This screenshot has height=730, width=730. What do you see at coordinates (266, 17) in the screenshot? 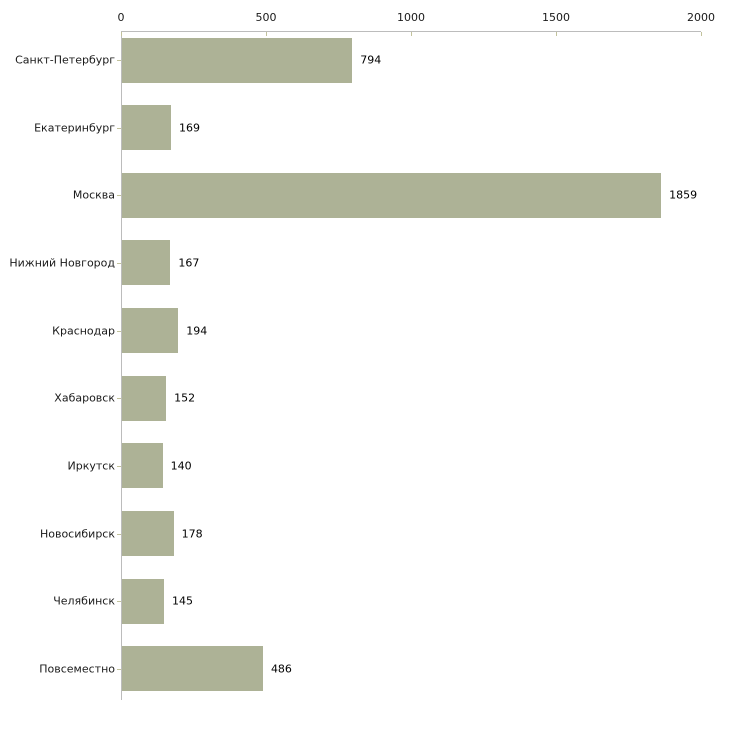
I see `x-axis-tick-label: 500` at bounding box center [266, 17].